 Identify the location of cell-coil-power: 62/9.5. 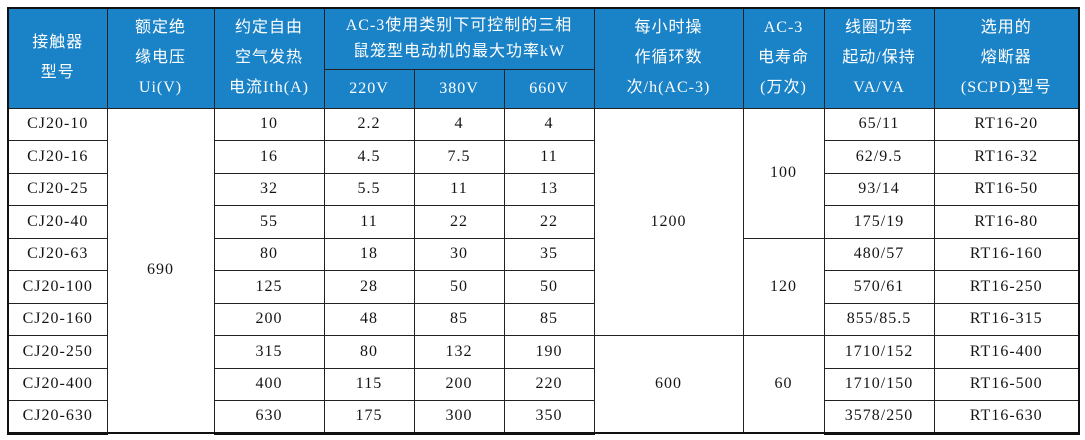
(879, 157).